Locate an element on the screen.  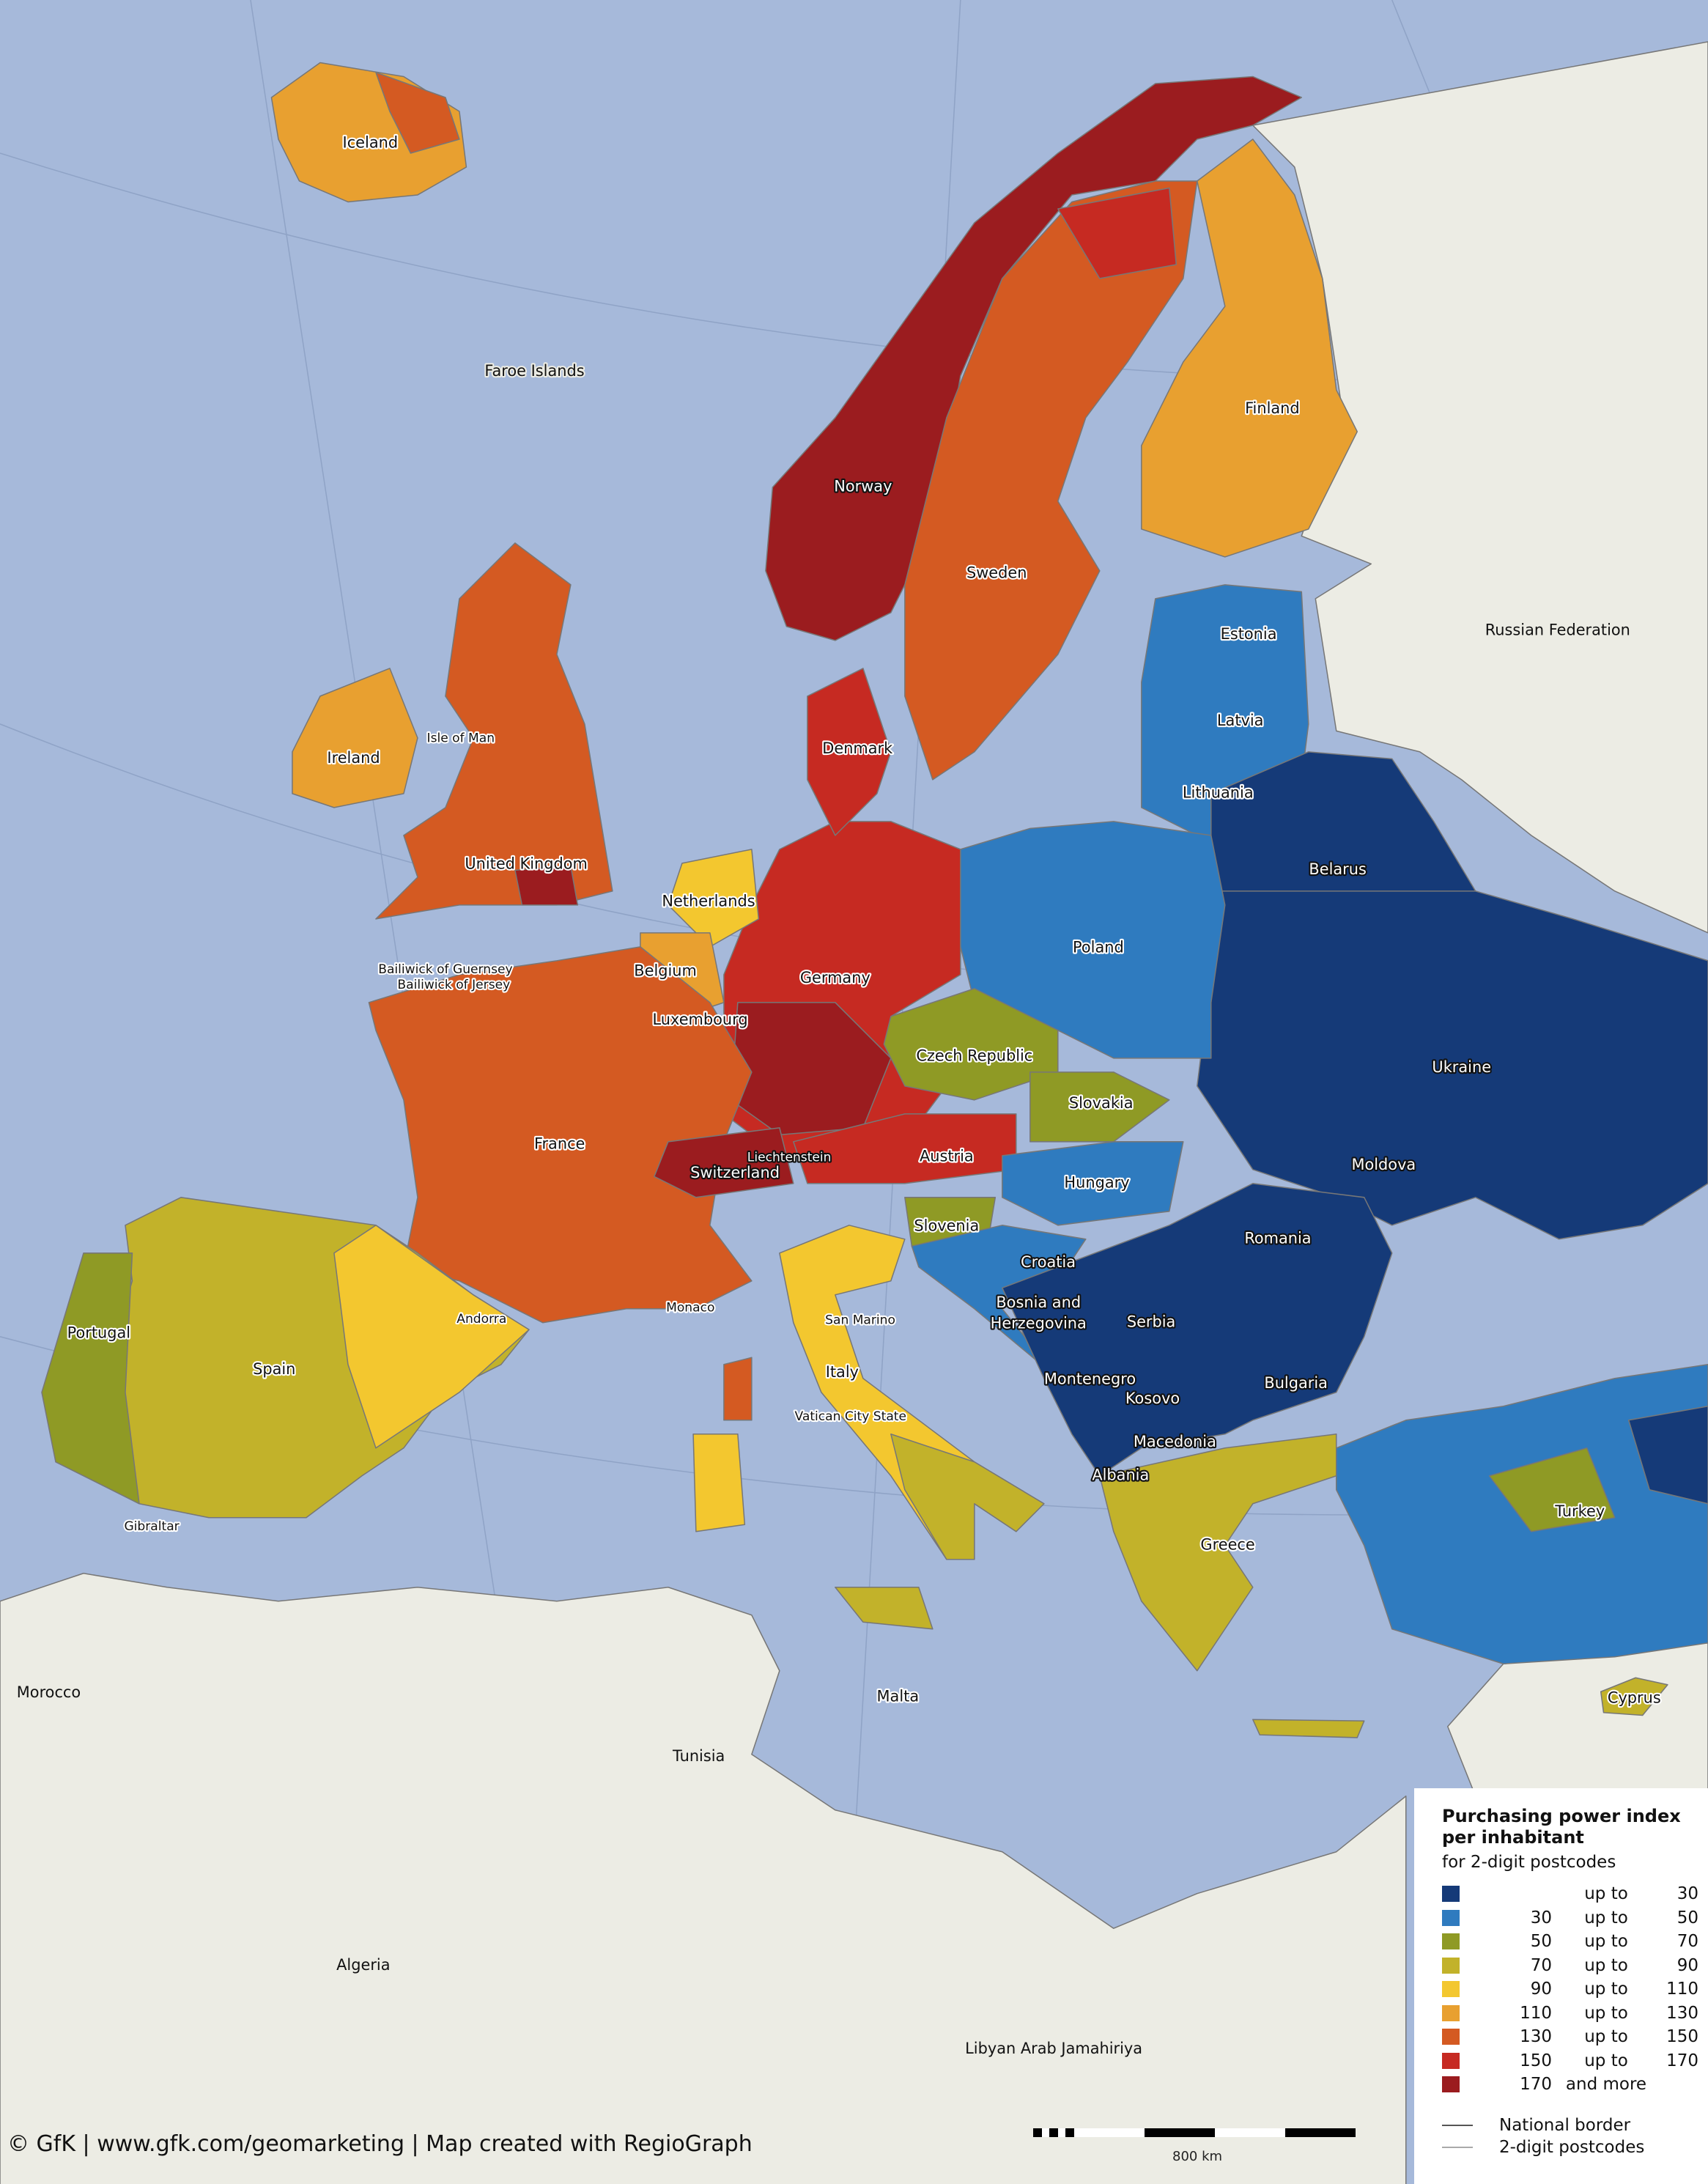
country-label-finland: Finland is located at coordinates (1272, 408).